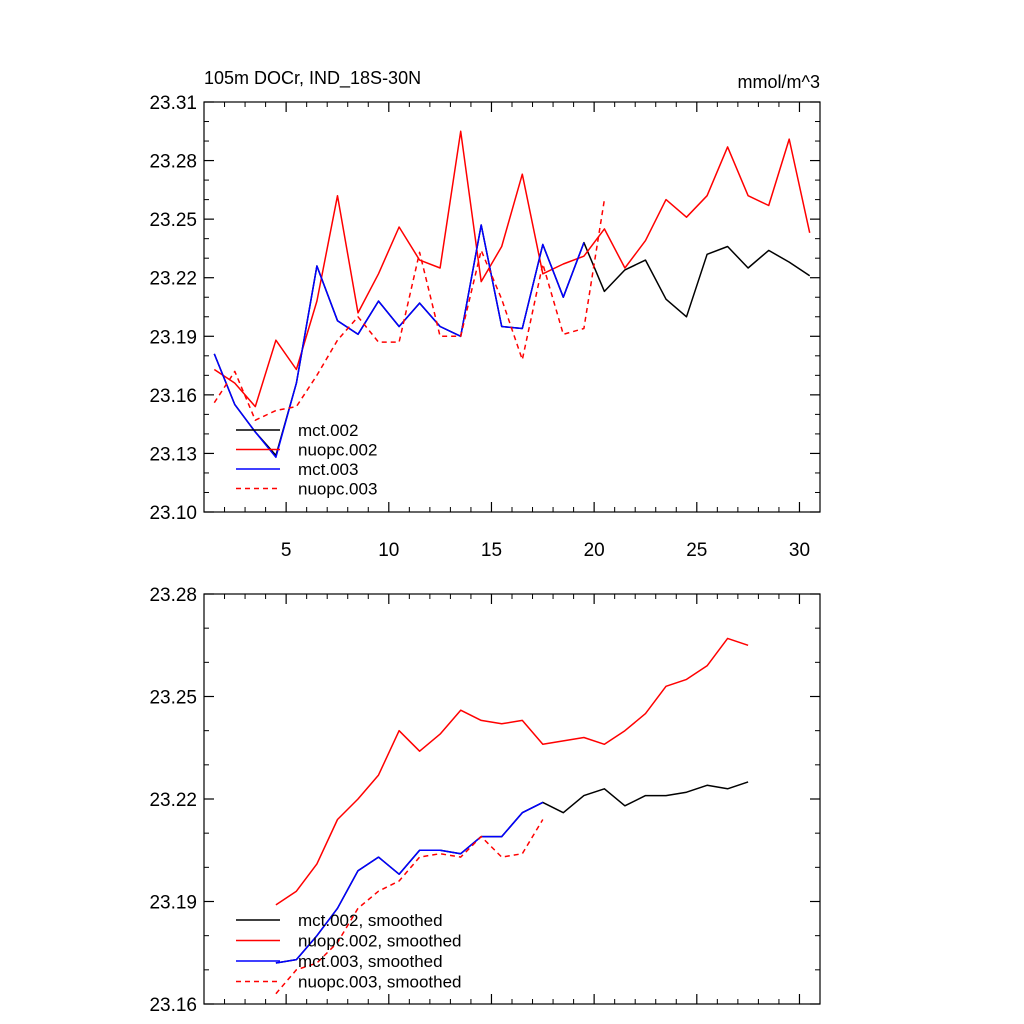  What do you see at coordinates (370, 961) in the screenshot?
I see `legend-label: mct.003, smoothed` at bounding box center [370, 961].